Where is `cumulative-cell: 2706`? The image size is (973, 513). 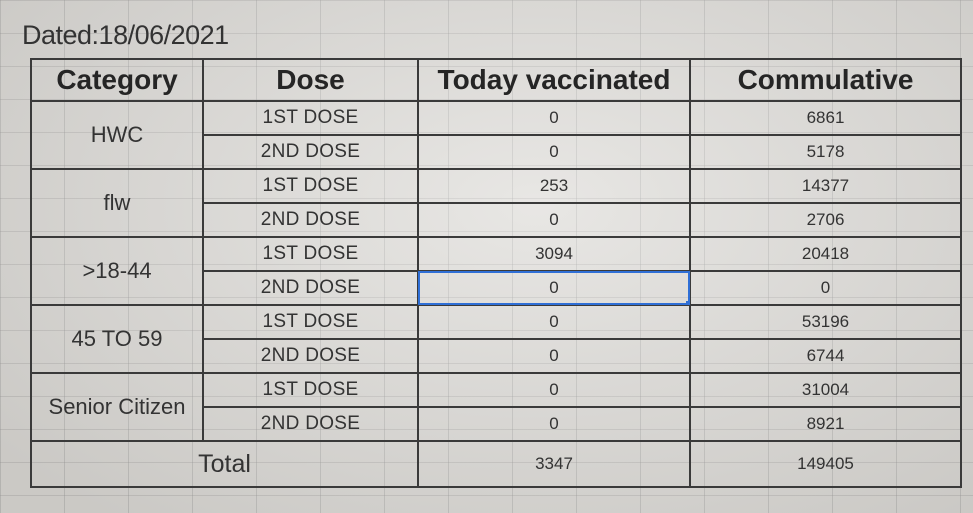
cumulative-cell: 2706 is located at coordinates (825, 220).